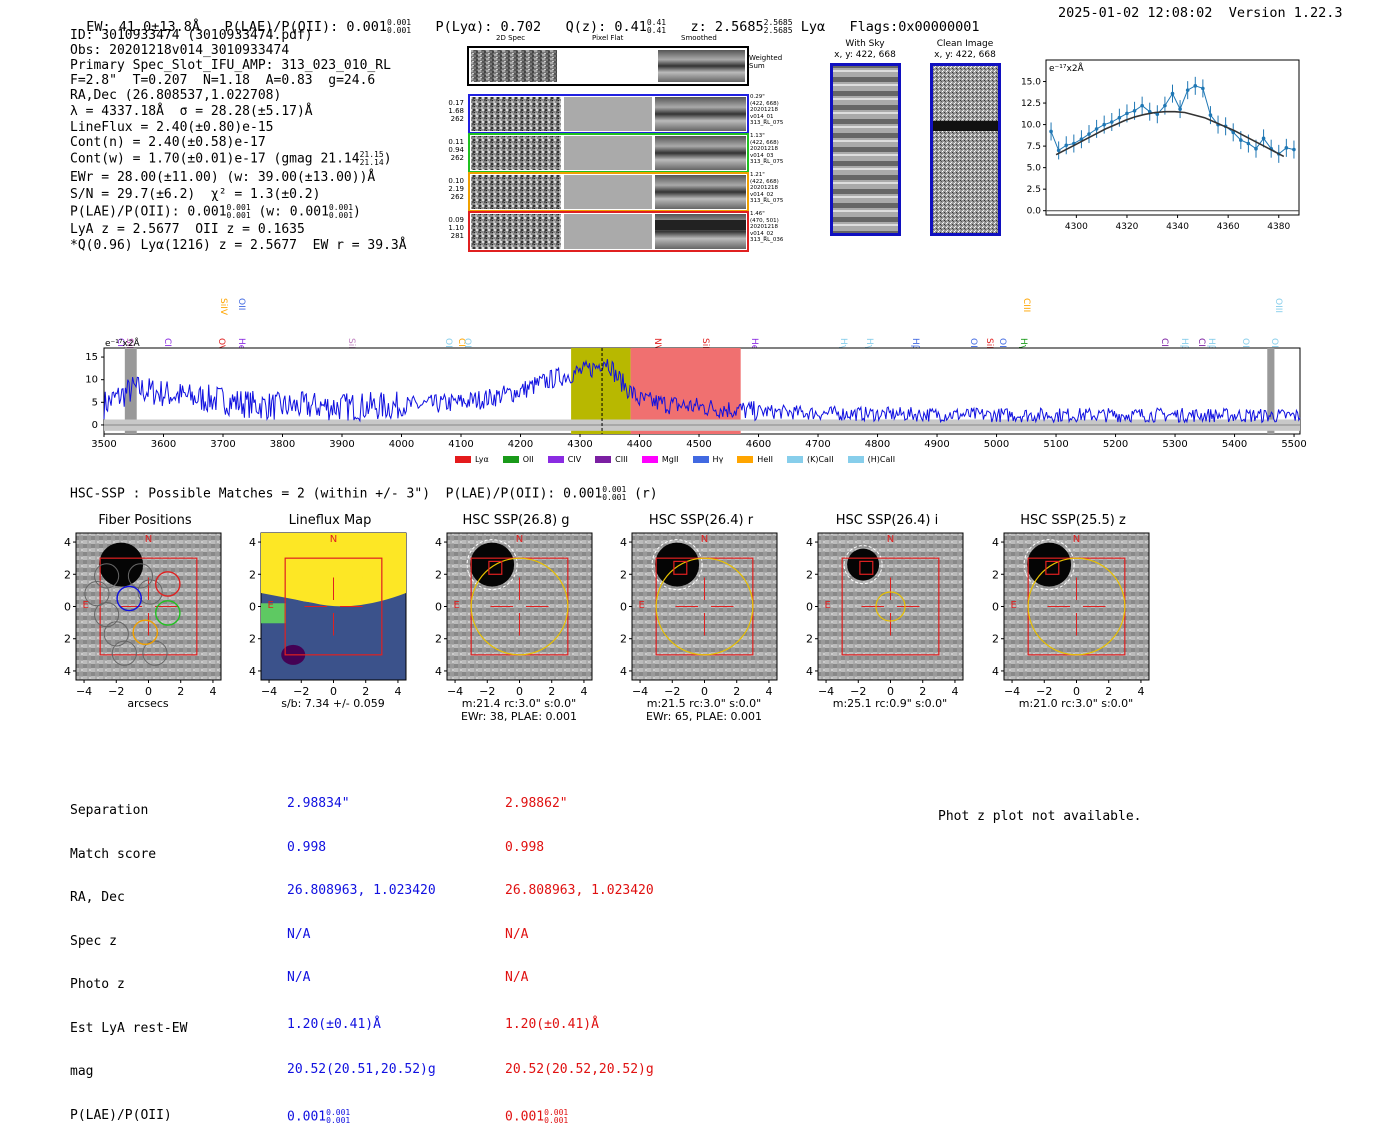 This screenshot has width=1400, height=1139. Describe the element at coordinates (1076, 703) in the screenshot. I see `hsc-panel-caption-6: m:21.0 rc:3.0" s:0.0"` at that location.